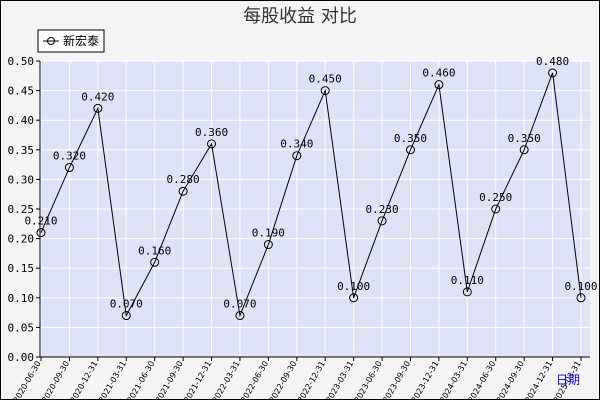 The image size is (600, 400). I want to click on x-tick-label: 2022-06-30, so click(254, 380).